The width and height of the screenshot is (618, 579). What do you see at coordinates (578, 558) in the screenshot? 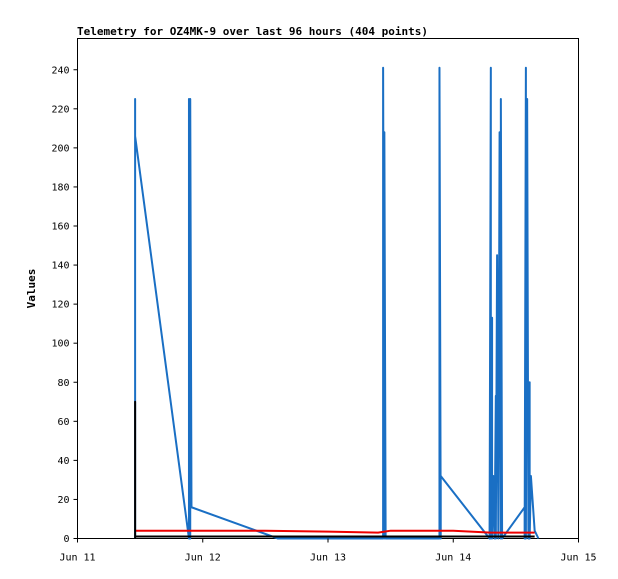
I see `x-tick-label: Jun 15` at bounding box center [578, 558].